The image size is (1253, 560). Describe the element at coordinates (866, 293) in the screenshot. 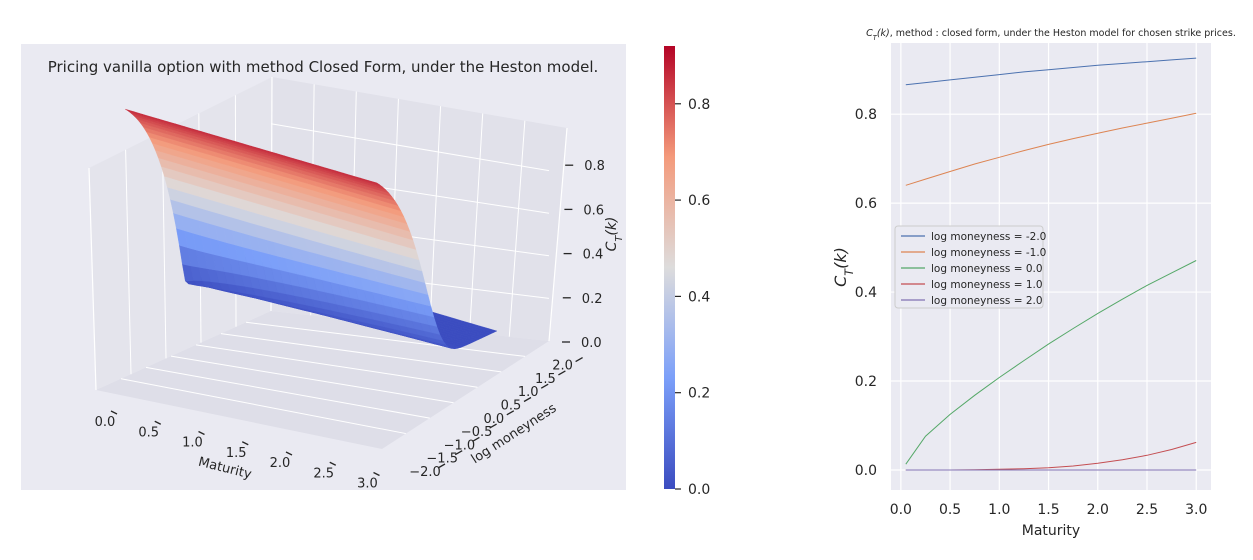

I see `y-tick-label: 0.4` at that location.